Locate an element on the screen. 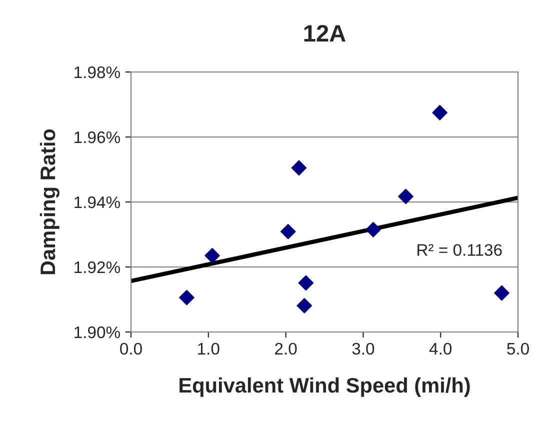 The height and width of the screenshot is (427, 533). x-tick-label: 5.0 is located at coordinates (518, 348).